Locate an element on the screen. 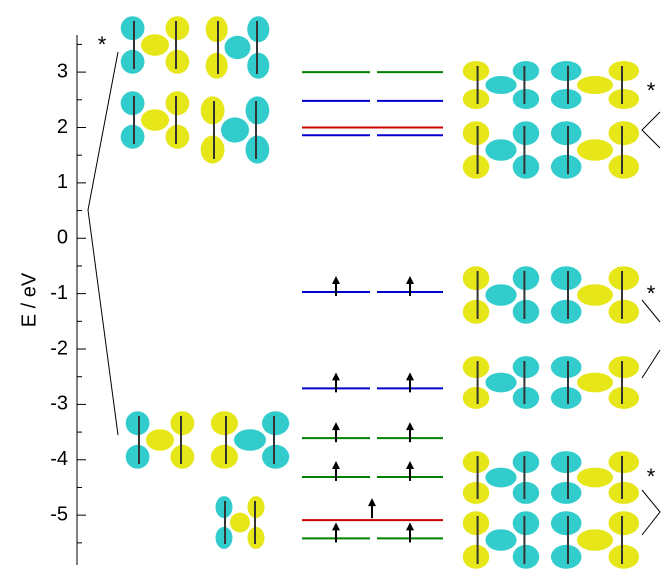  y-tick-label: -2 is located at coordinates (59, 348).